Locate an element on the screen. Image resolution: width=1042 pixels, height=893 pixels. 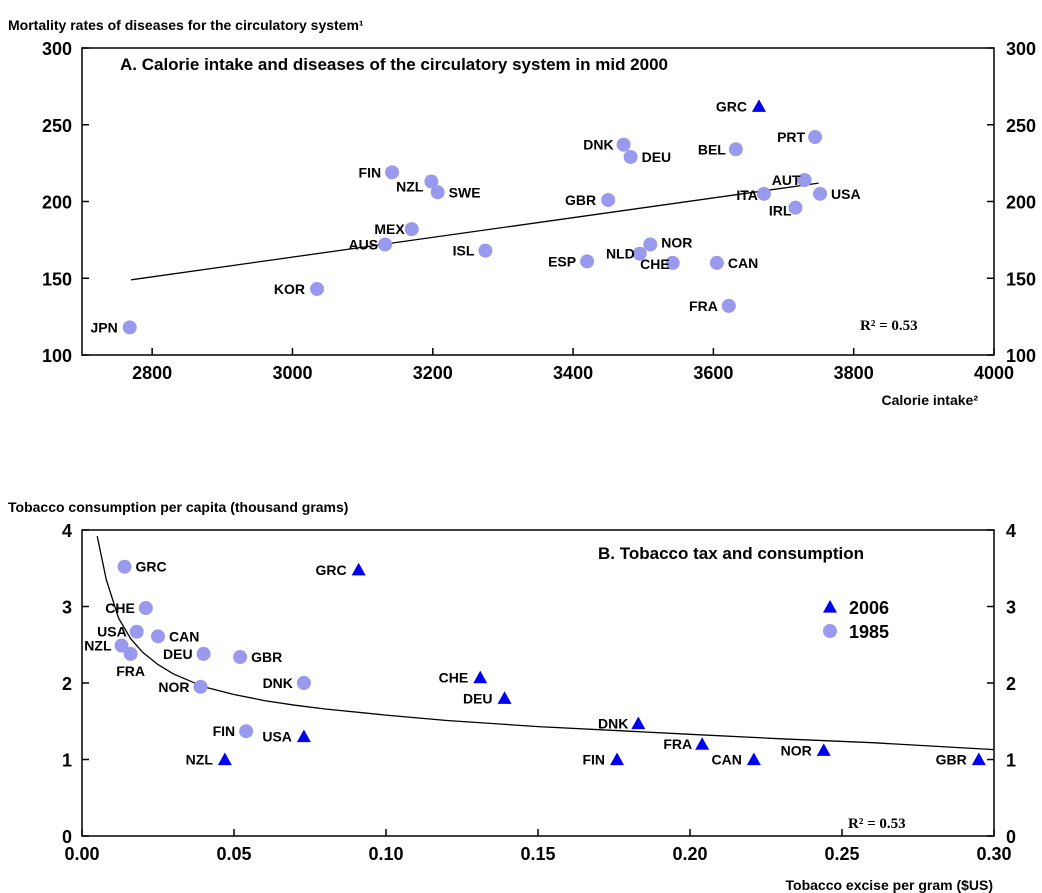
data-point-triangle-fra is located at coordinates (702, 743).